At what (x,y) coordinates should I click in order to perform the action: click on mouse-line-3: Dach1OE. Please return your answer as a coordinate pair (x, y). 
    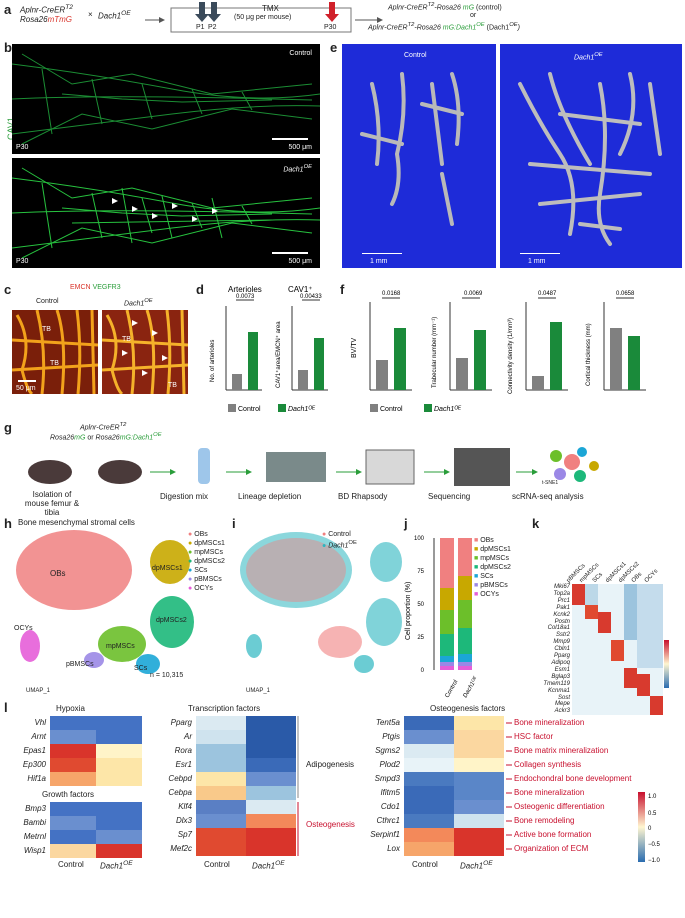
    Looking at the image, I should click on (114, 15).